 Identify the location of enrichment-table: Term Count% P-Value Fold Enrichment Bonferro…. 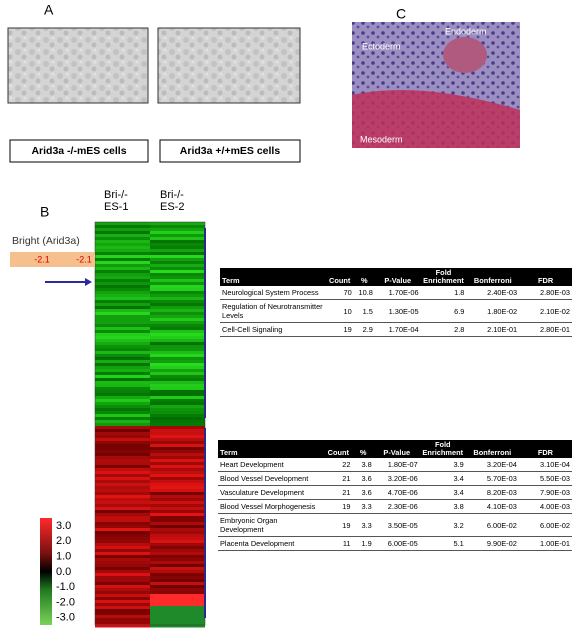
(395, 495).